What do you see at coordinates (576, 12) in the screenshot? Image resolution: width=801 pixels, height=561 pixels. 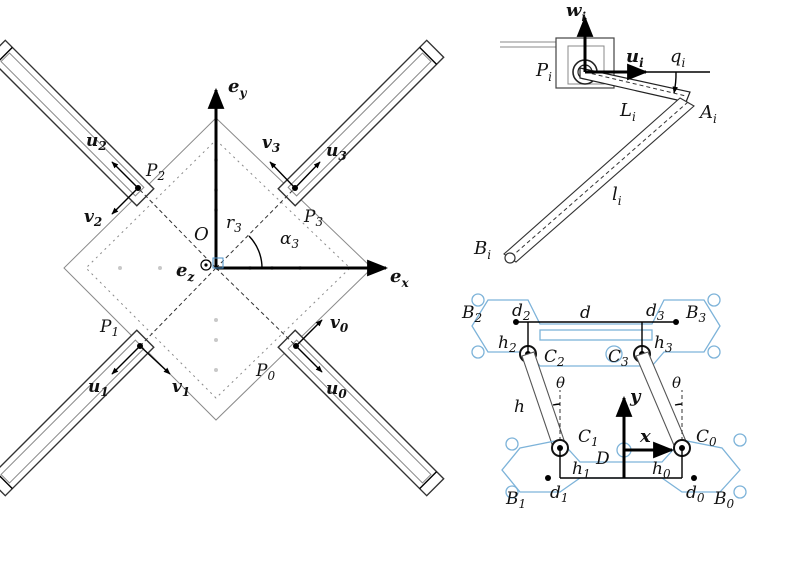 I see `label-w: wi` at bounding box center [576, 12].